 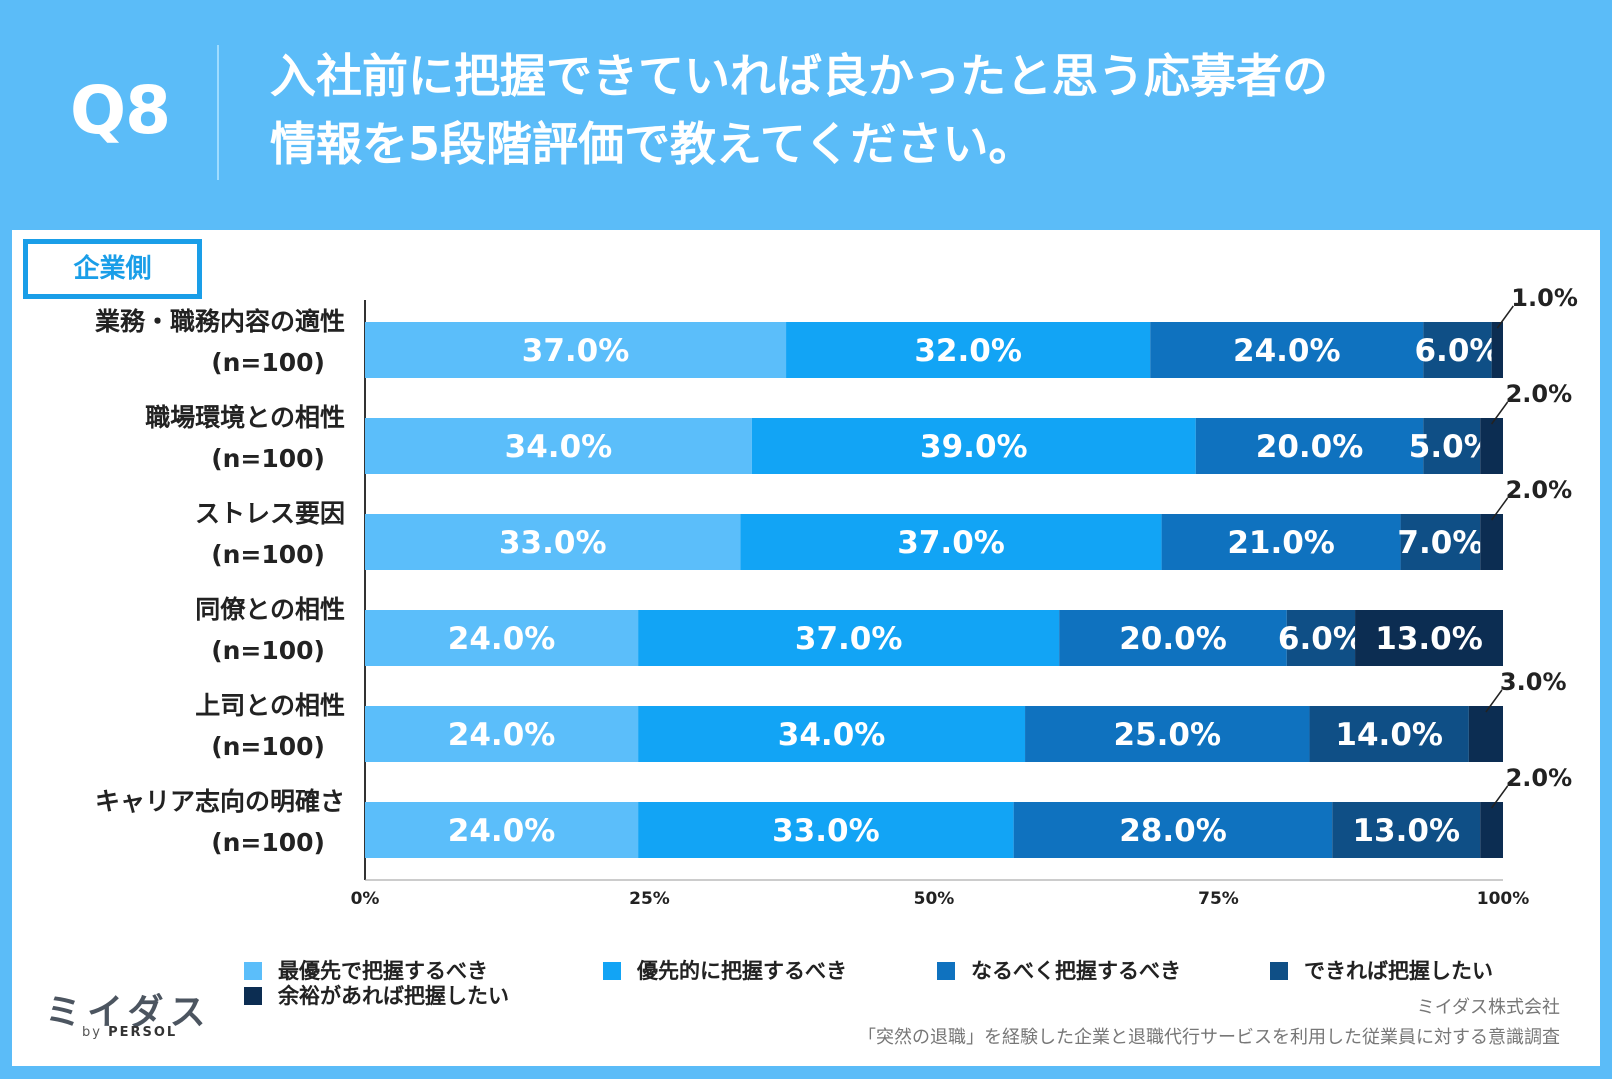 I want to click on legend-item-3: なるべく把握するべき, so click(x=1059, y=970).